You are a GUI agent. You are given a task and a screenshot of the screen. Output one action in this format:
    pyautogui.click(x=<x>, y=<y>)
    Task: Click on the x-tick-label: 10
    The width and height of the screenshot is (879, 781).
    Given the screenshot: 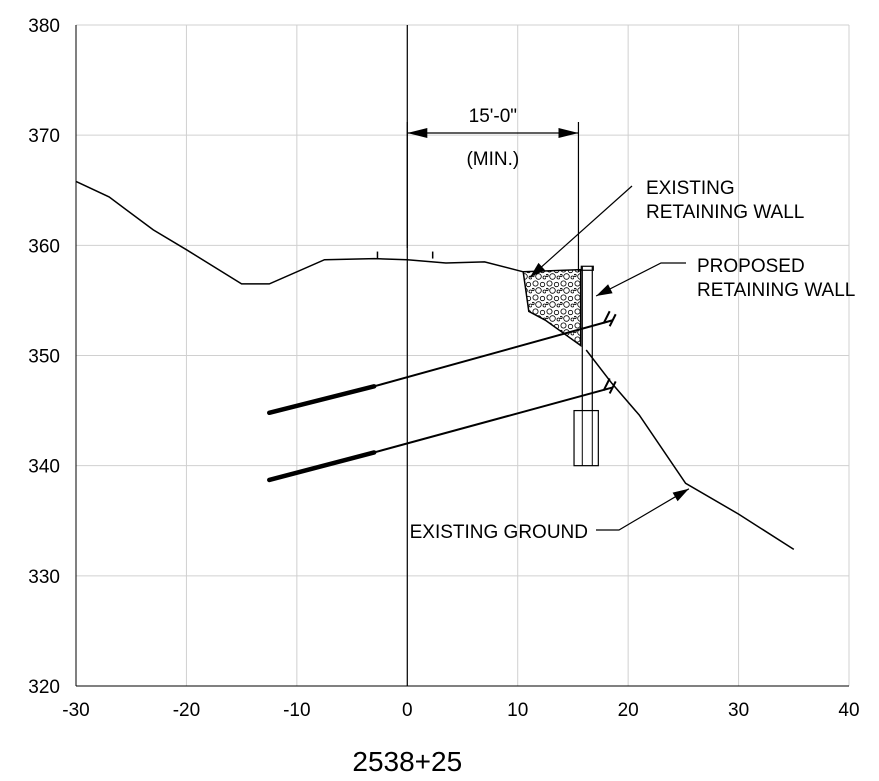 What is the action you would take?
    pyautogui.click(x=517, y=710)
    